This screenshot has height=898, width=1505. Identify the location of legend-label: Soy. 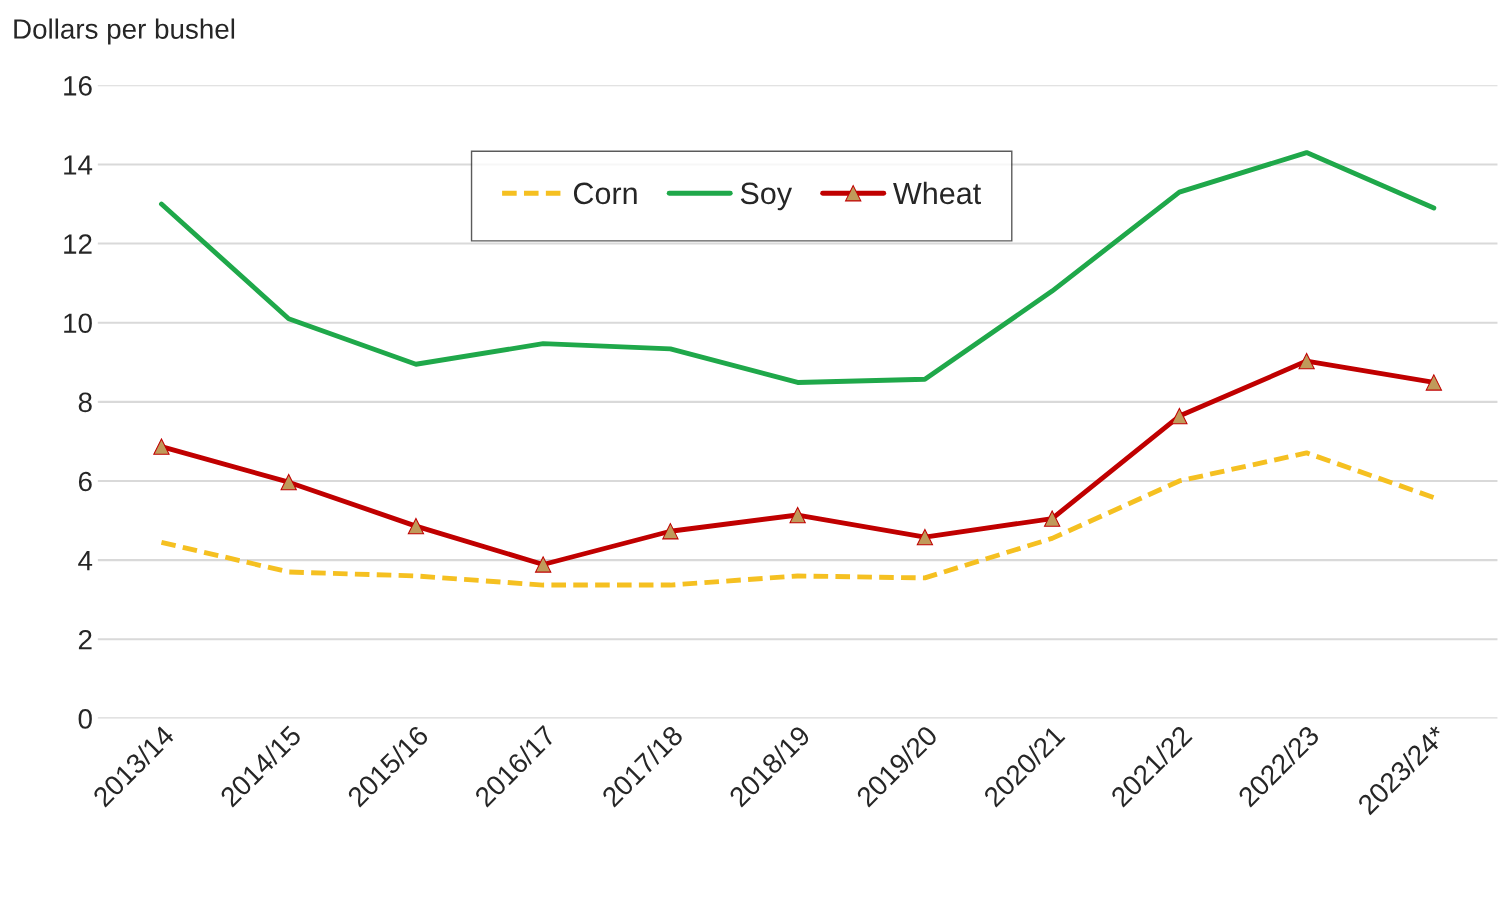
(766, 196).